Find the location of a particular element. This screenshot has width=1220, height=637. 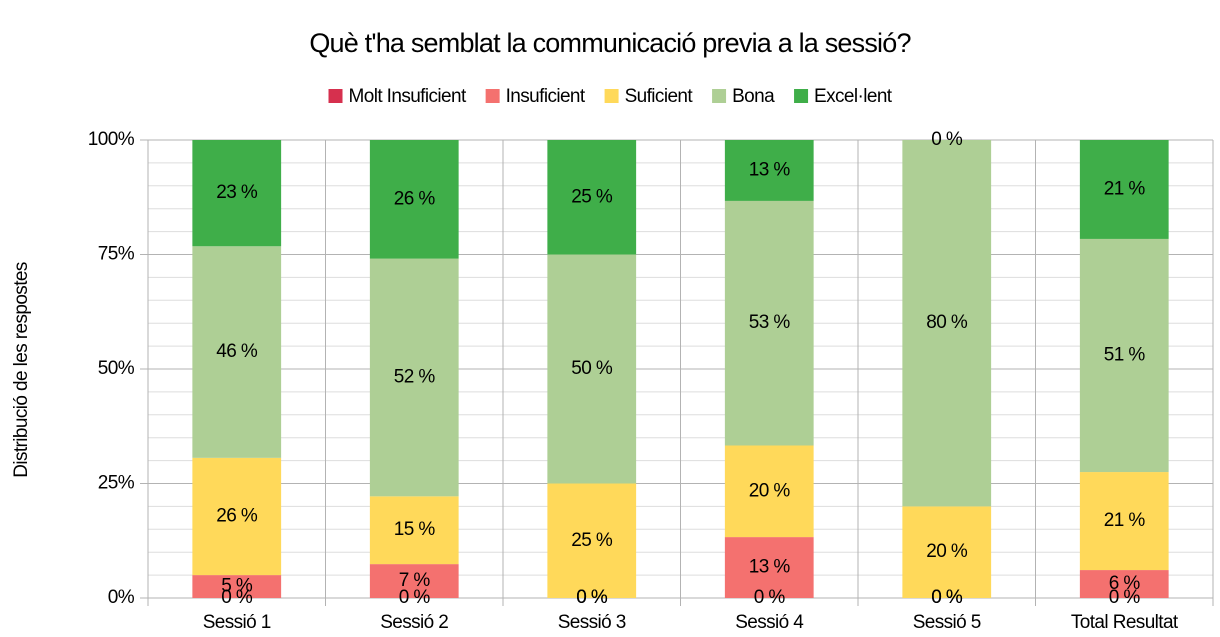

x-tick-label: Sessió 2 is located at coordinates (414, 622).